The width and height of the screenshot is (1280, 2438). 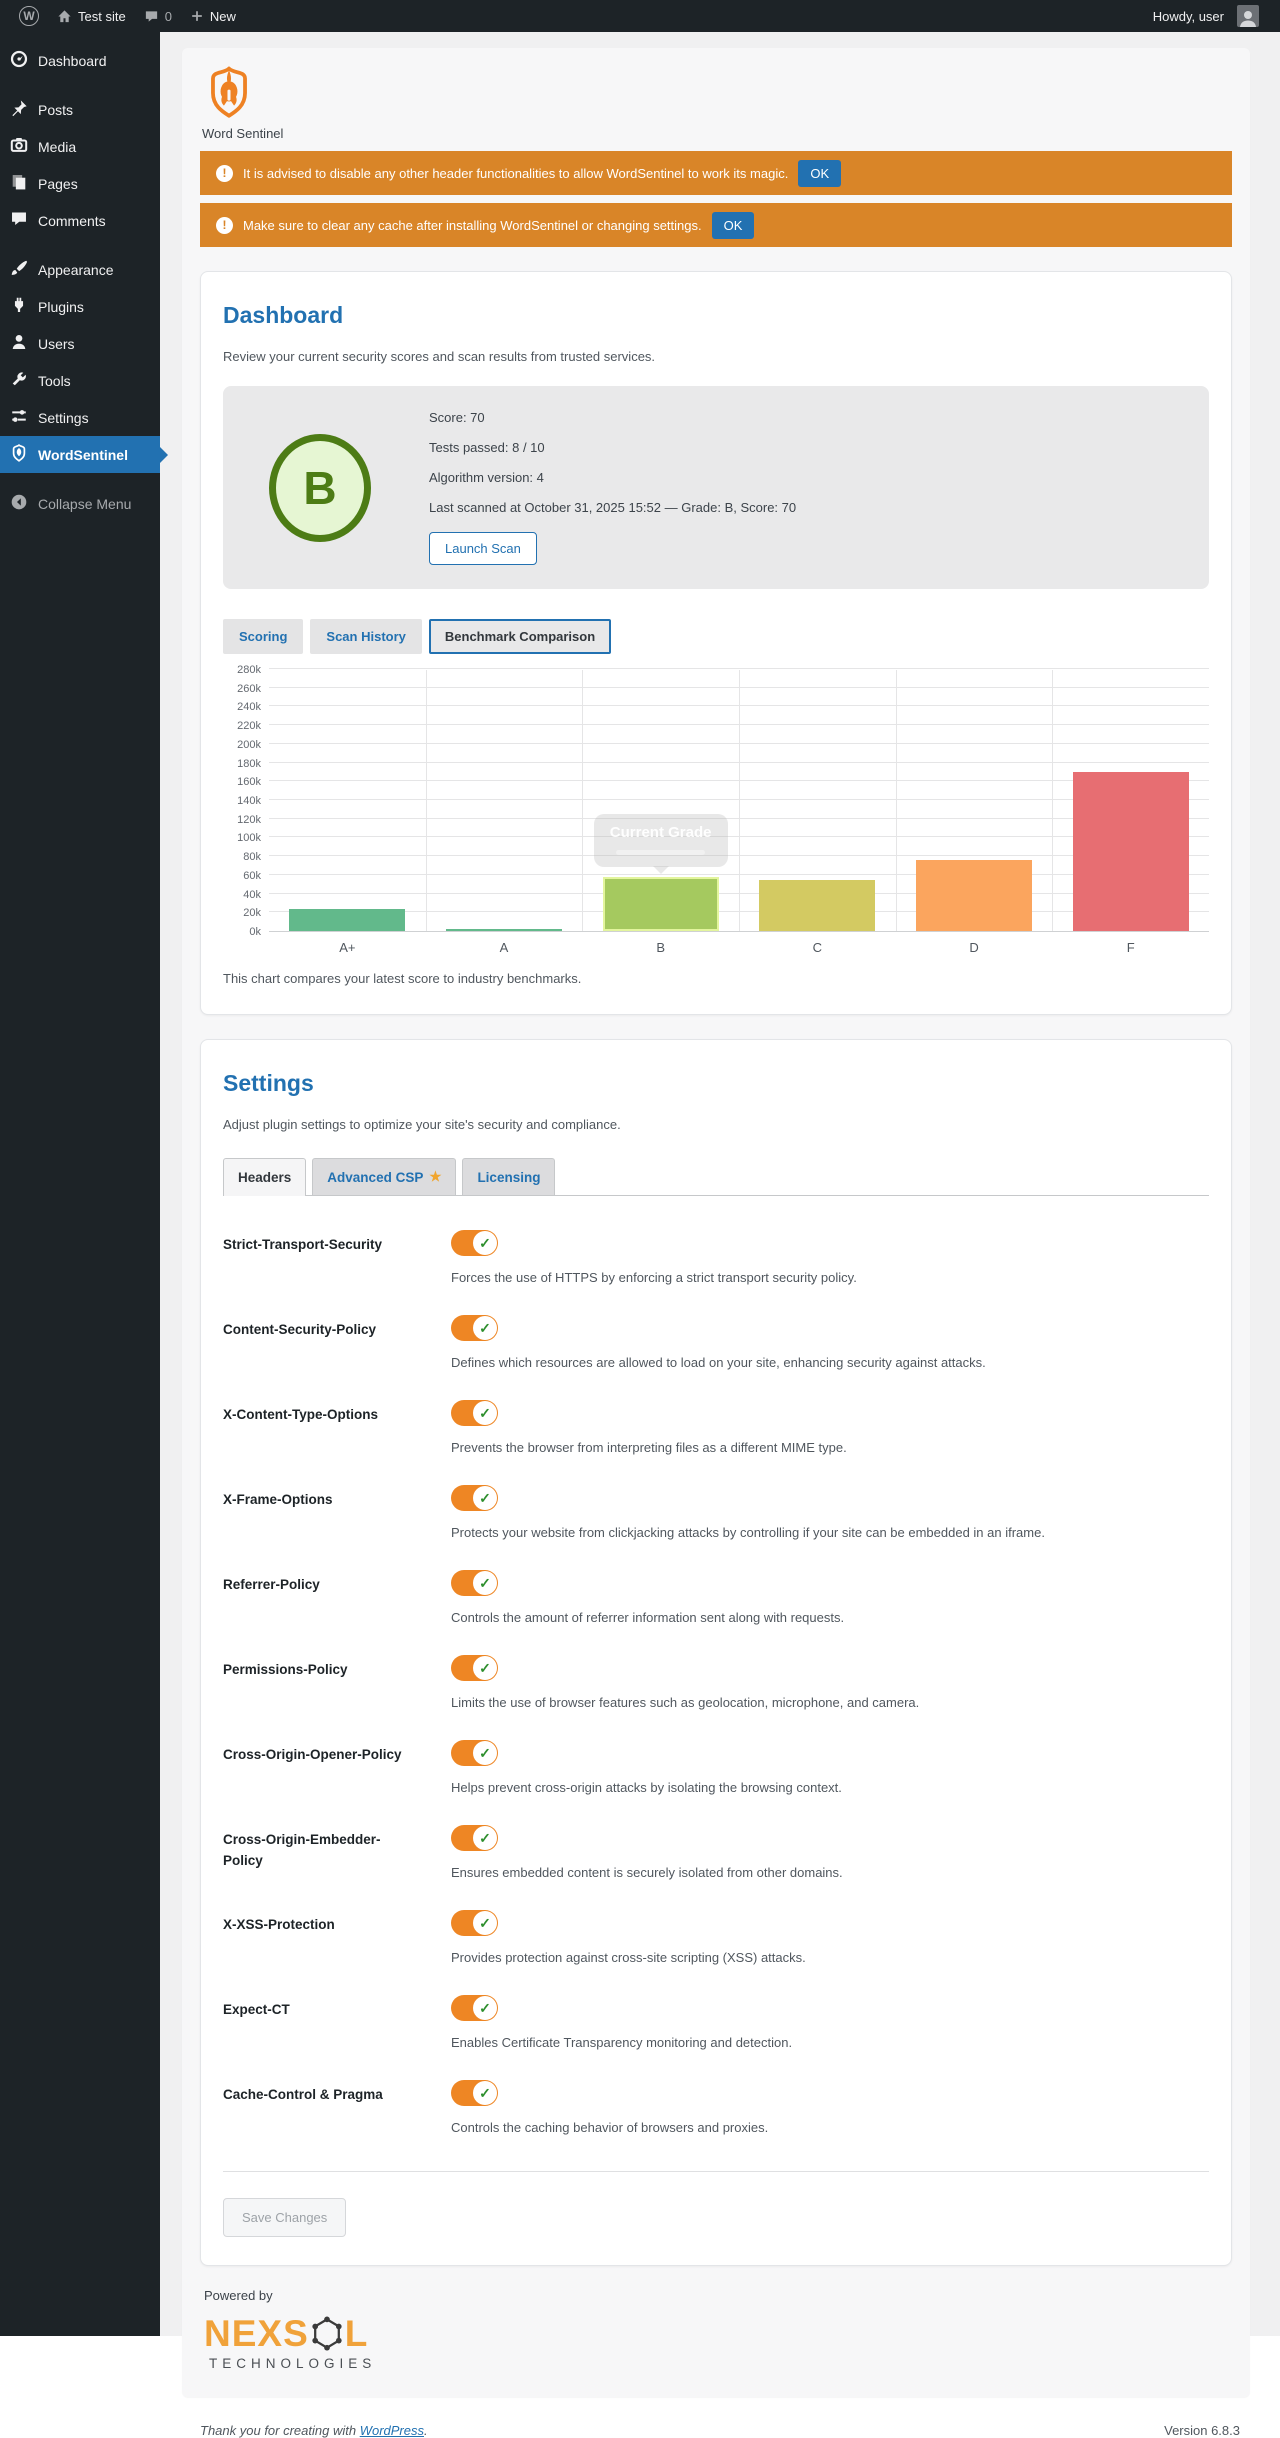 What do you see at coordinates (474, 1243) in the screenshot?
I see `toggle-strict-transport-security: ✓` at bounding box center [474, 1243].